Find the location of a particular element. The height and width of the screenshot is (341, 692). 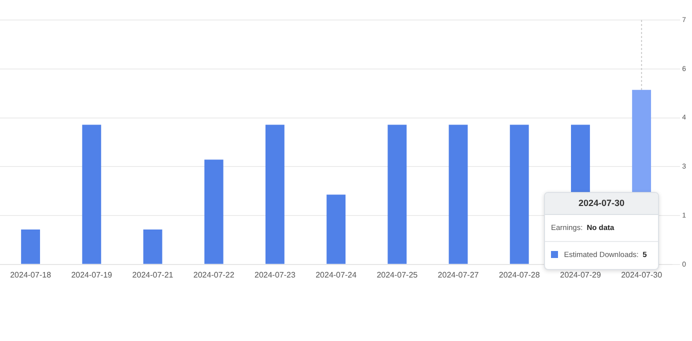

x-tick-label: 2024-07-25 is located at coordinates (397, 275).